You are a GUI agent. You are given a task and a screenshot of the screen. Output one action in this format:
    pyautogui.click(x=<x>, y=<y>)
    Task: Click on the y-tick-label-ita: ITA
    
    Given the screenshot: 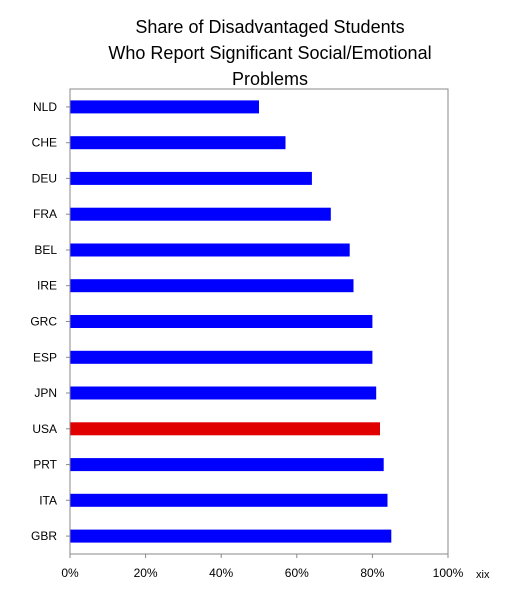 What is the action you would take?
    pyautogui.click(x=48, y=500)
    